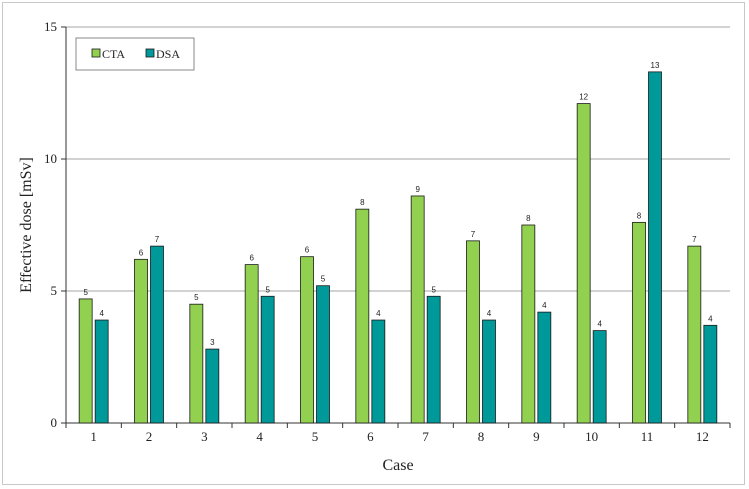 The height and width of the screenshot is (489, 749). I want to click on y-tick-label: 0, so click(54, 422).